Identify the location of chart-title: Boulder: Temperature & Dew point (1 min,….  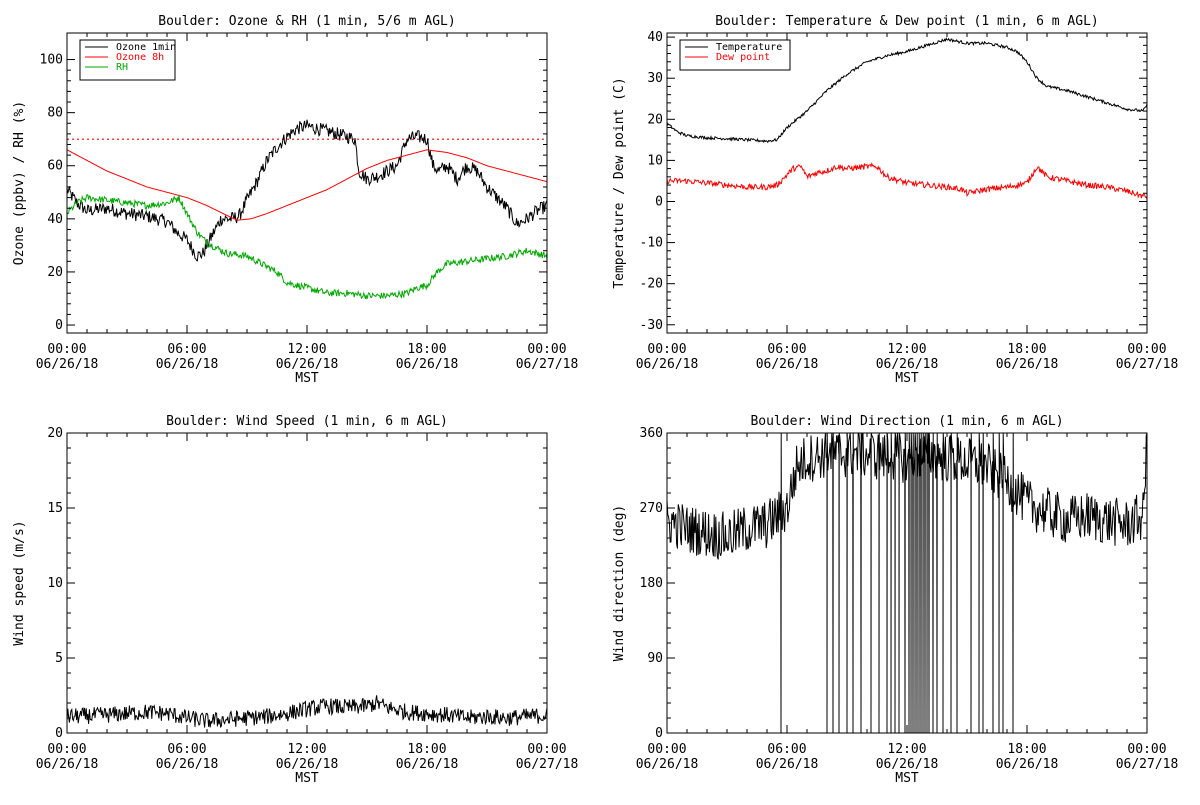
(907, 21).